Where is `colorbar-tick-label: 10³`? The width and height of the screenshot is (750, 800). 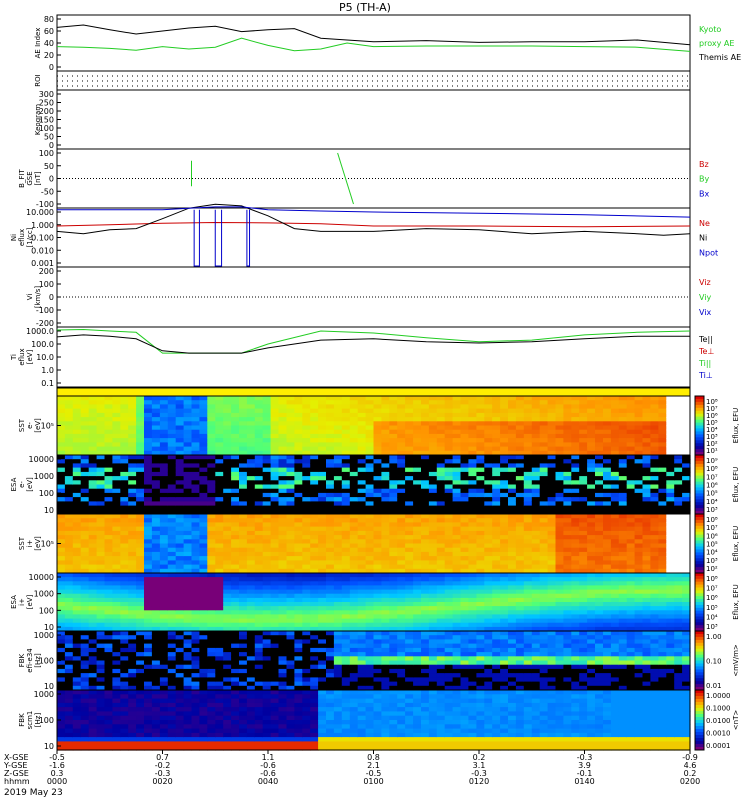
colorbar-tick-label: 10³ is located at coordinates (712, 561).